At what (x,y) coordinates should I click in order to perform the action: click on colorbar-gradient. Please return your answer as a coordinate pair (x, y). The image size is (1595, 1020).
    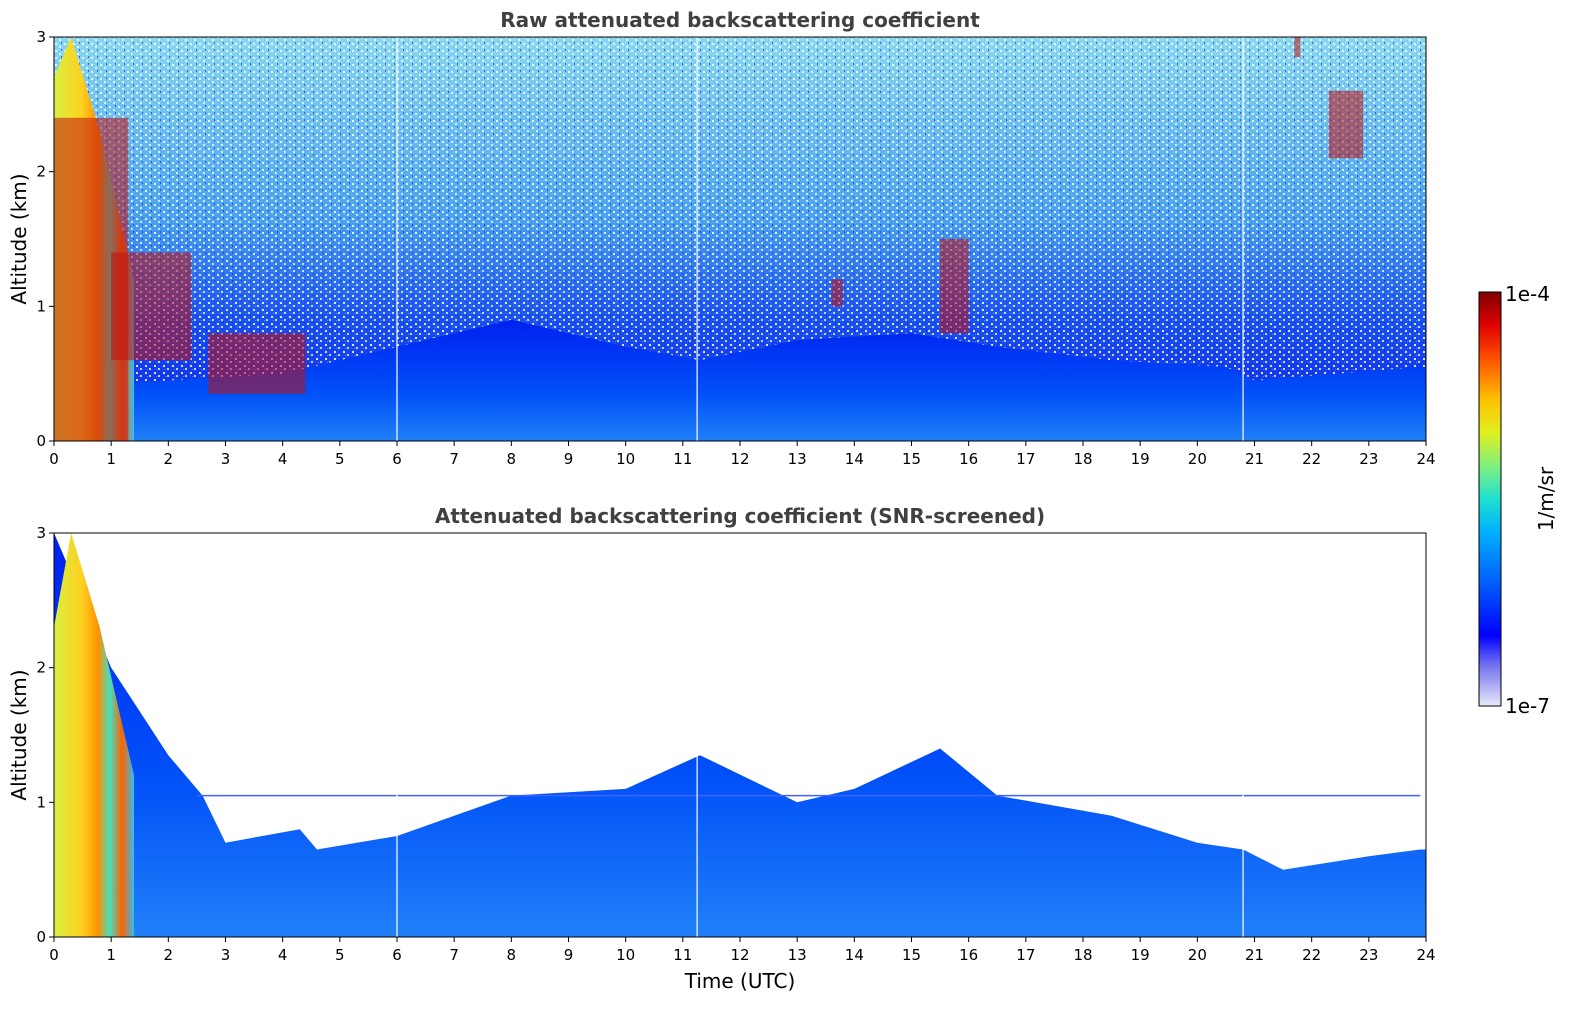
    Looking at the image, I should click on (1490, 499).